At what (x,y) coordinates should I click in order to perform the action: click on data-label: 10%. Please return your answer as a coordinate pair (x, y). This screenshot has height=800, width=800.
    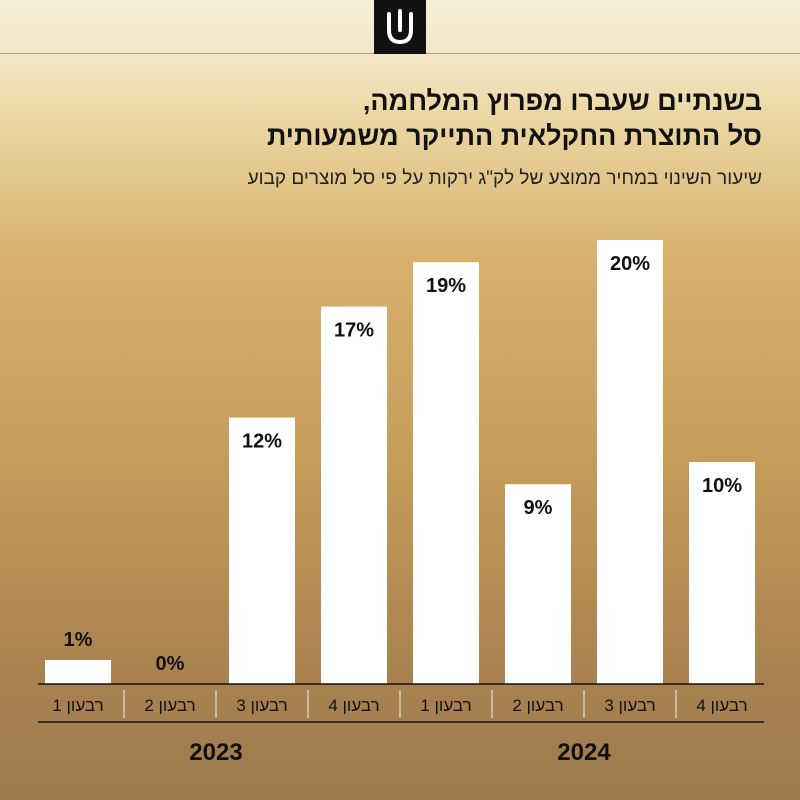
    Looking at the image, I should click on (722, 486).